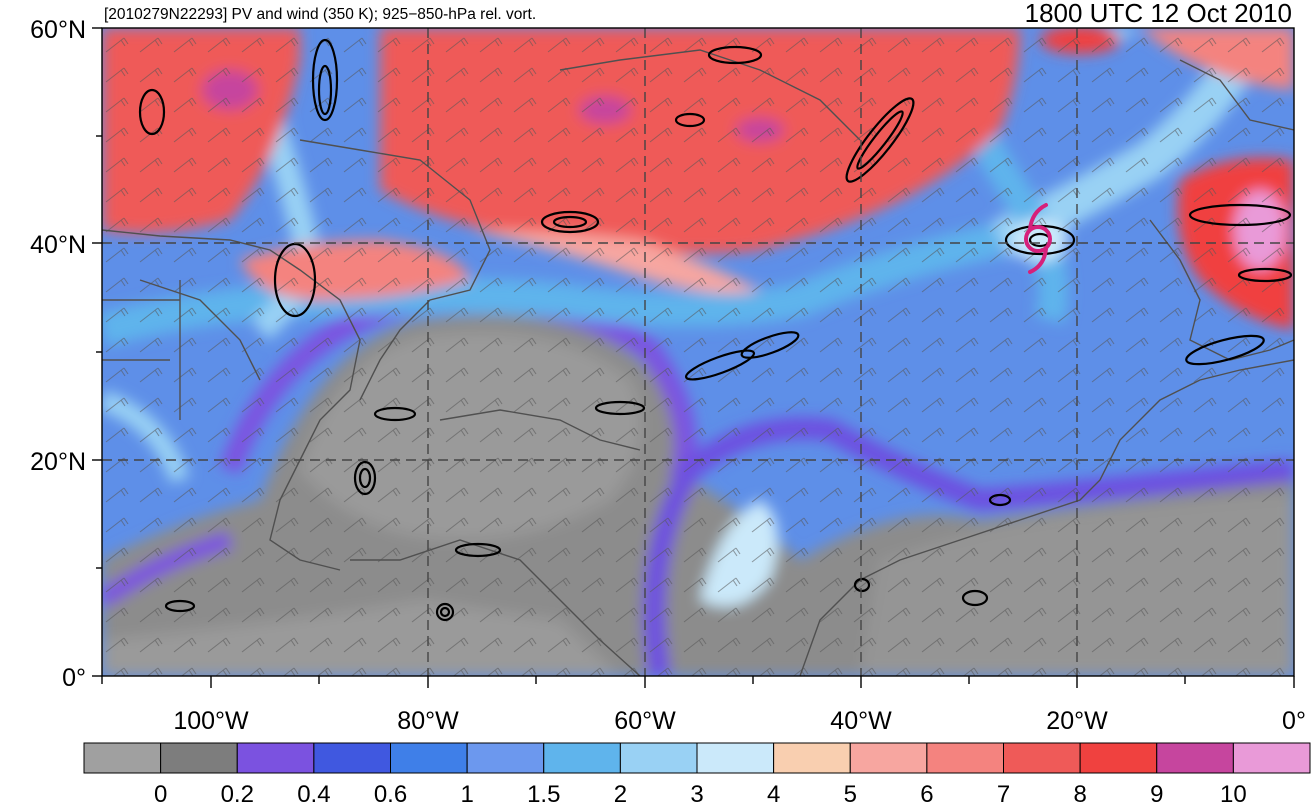  What do you see at coordinates (313, 792) in the screenshot?
I see `colorbar-label: 0.4` at bounding box center [313, 792].